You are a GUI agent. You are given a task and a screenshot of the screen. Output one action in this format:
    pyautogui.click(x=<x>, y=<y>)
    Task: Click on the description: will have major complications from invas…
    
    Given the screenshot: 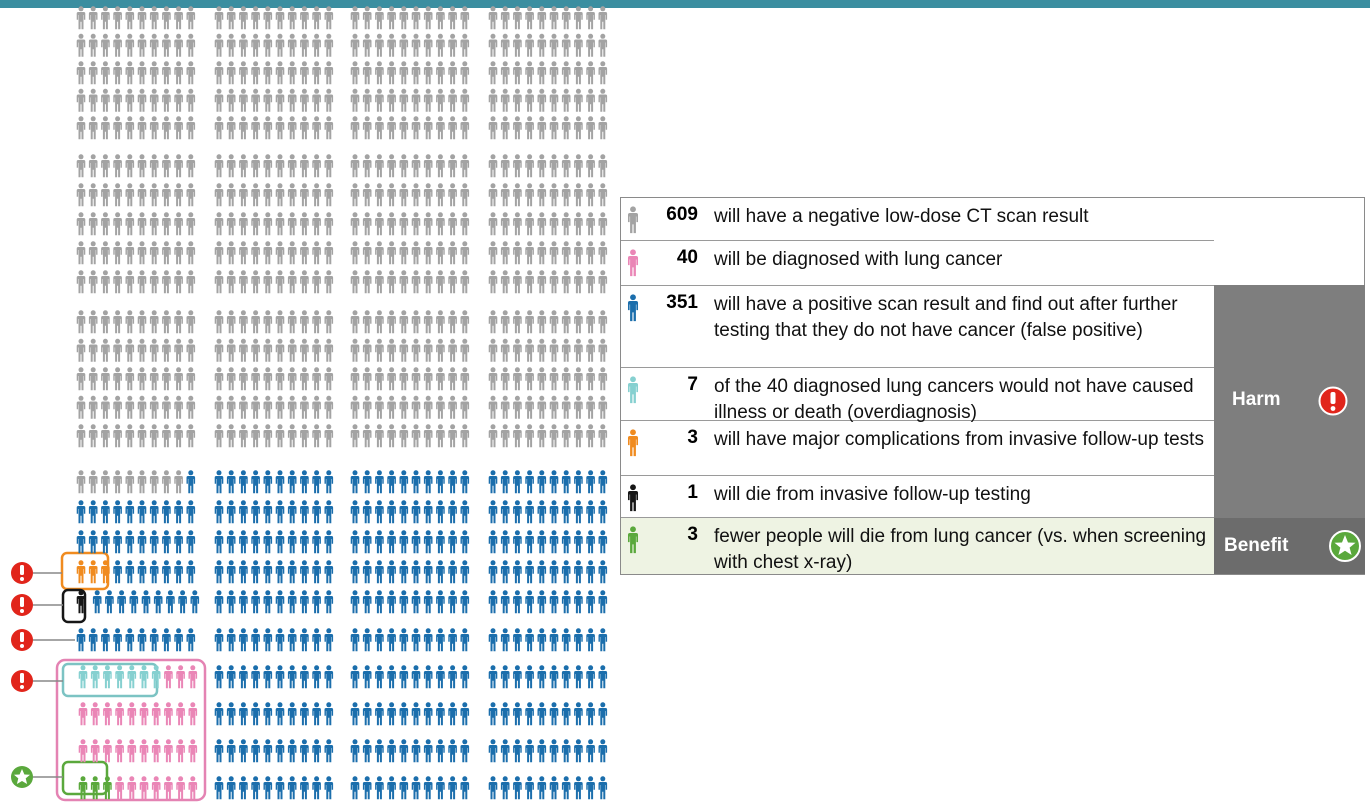 What is the action you would take?
    pyautogui.click(x=959, y=439)
    